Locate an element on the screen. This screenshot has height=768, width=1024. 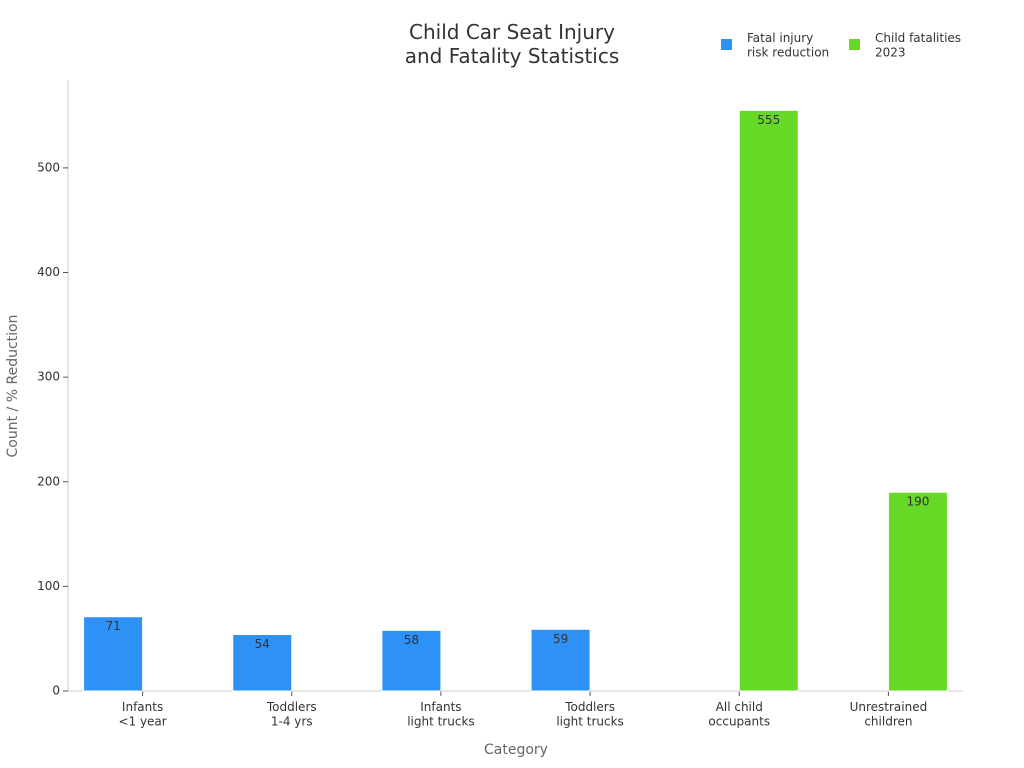
y-tick-label: 200 is located at coordinates (48, 481).